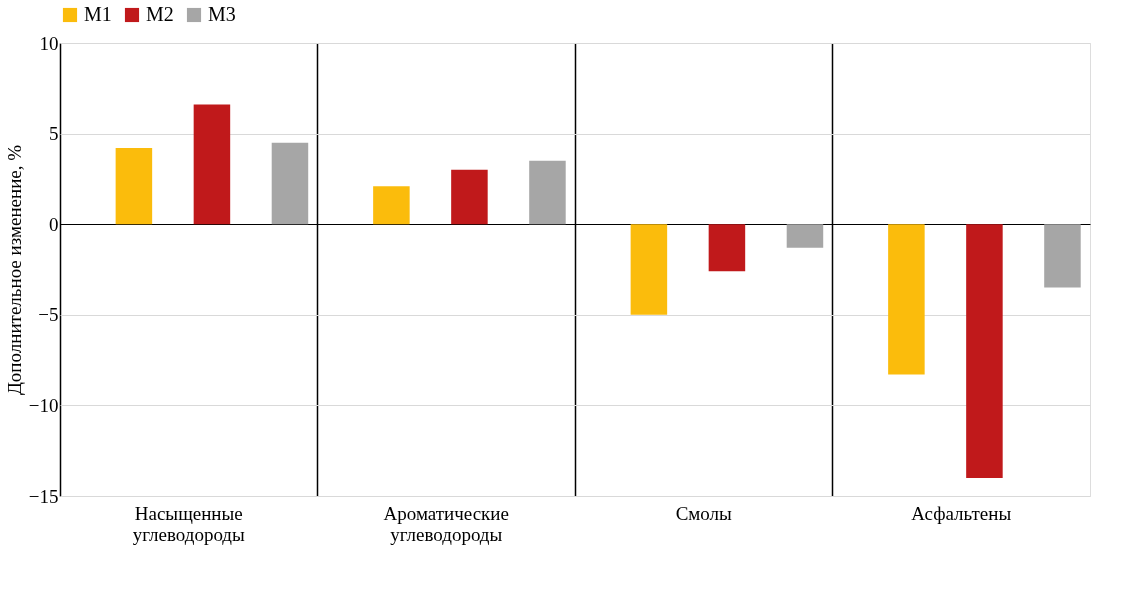 This screenshot has width=1137, height=604. Describe the element at coordinates (14, 270) in the screenshot. I see `y-axis-title: Дополнительное изменение, %` at that location.